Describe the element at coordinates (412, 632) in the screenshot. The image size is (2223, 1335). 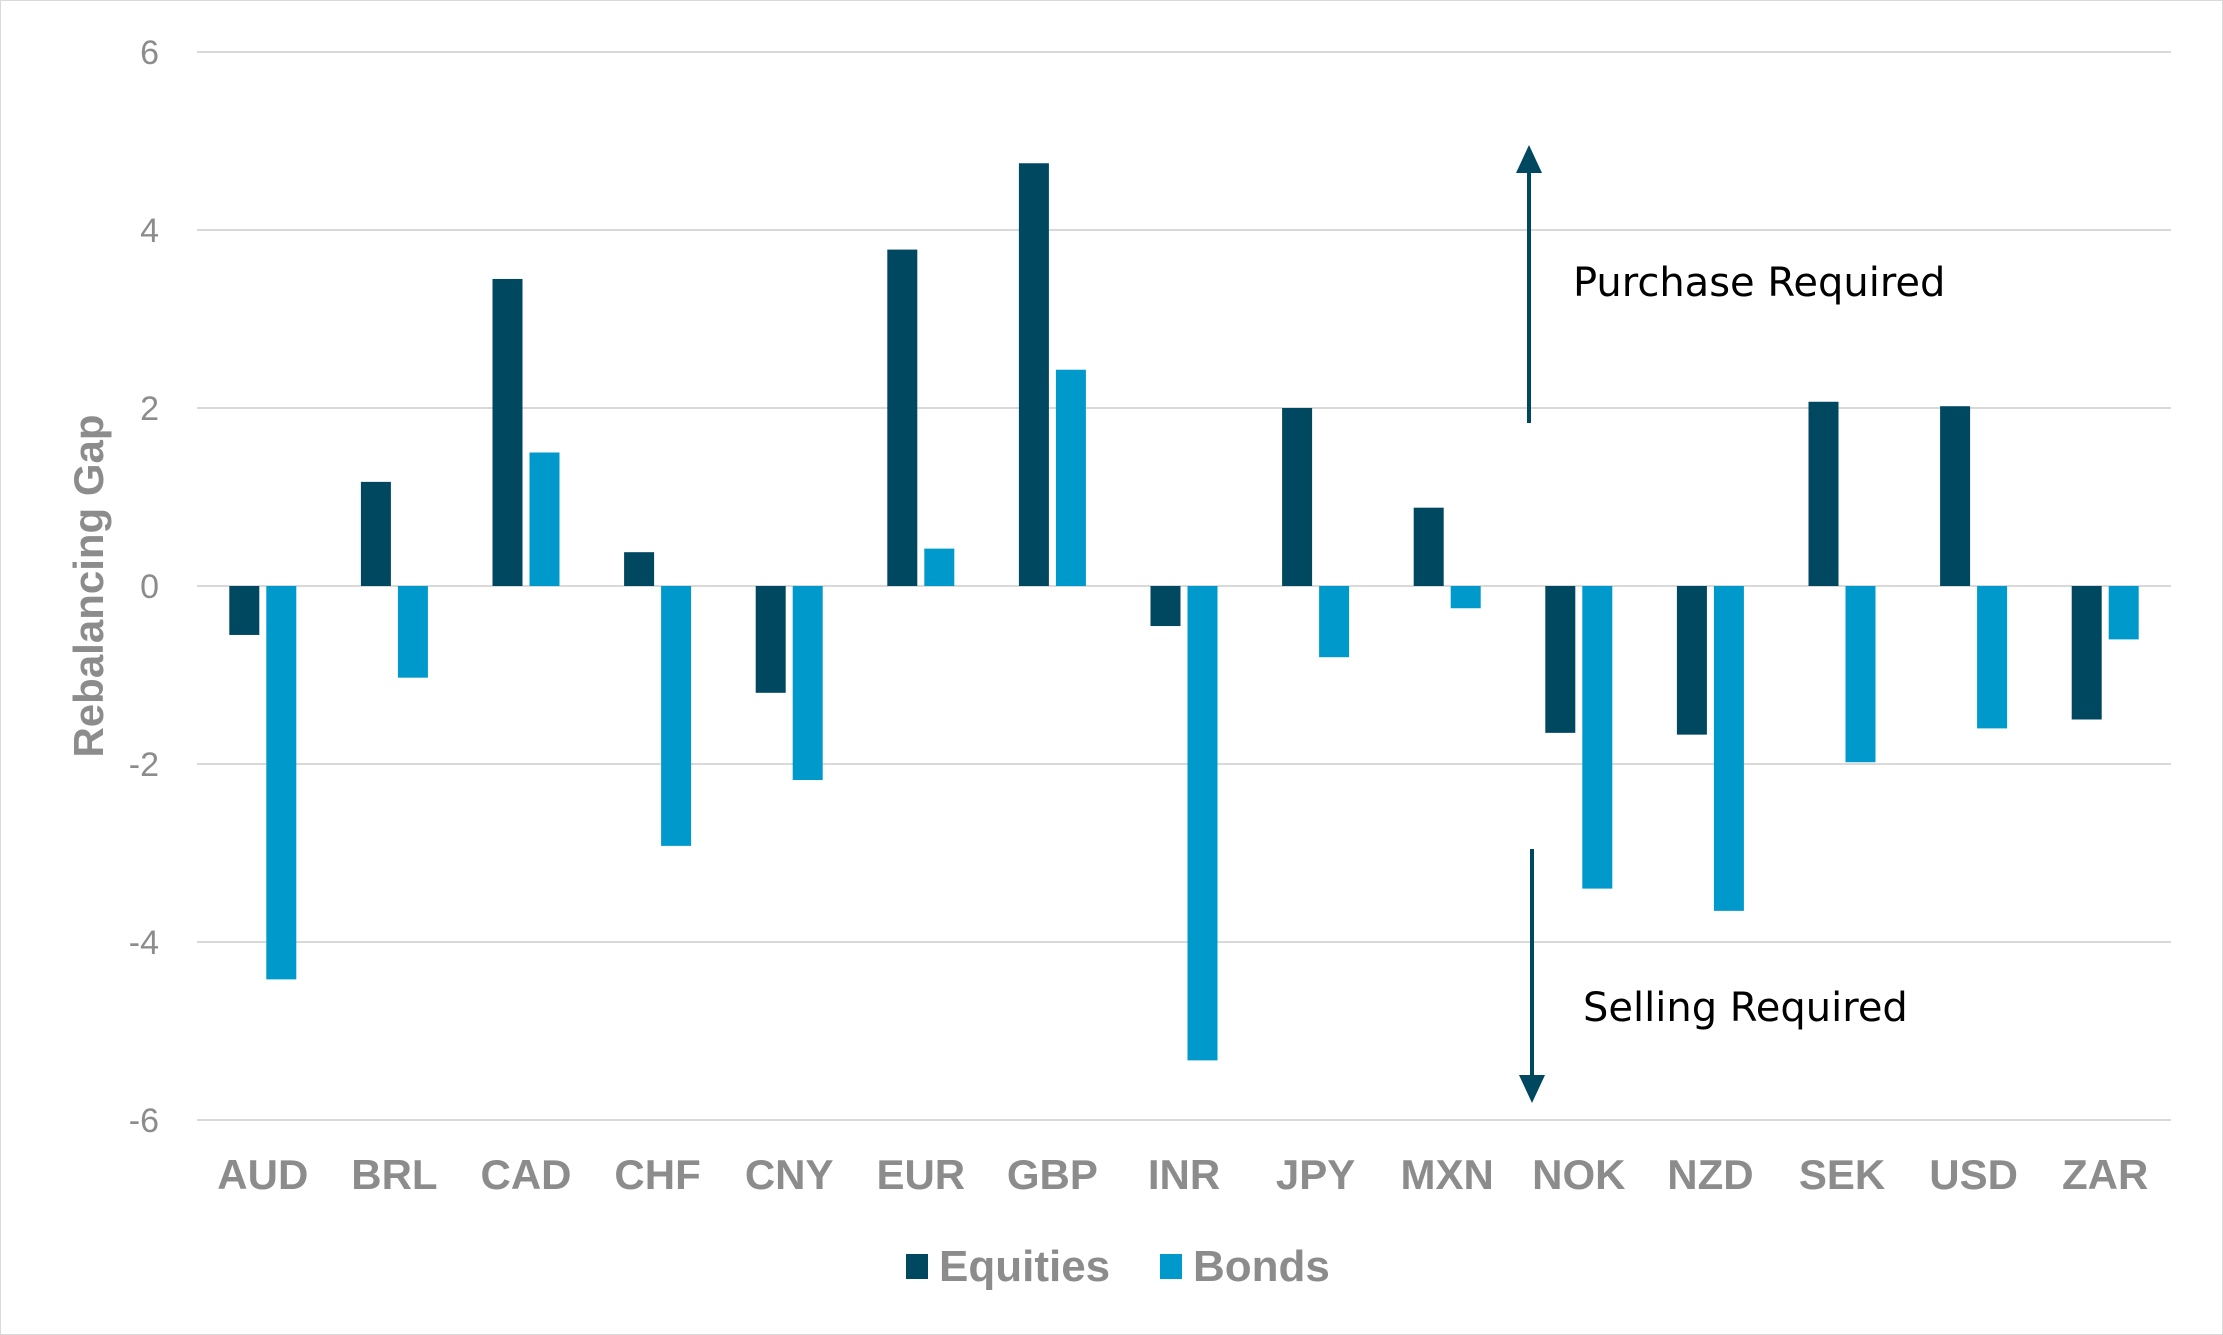
I see `bar-bonds-brl` at that location.